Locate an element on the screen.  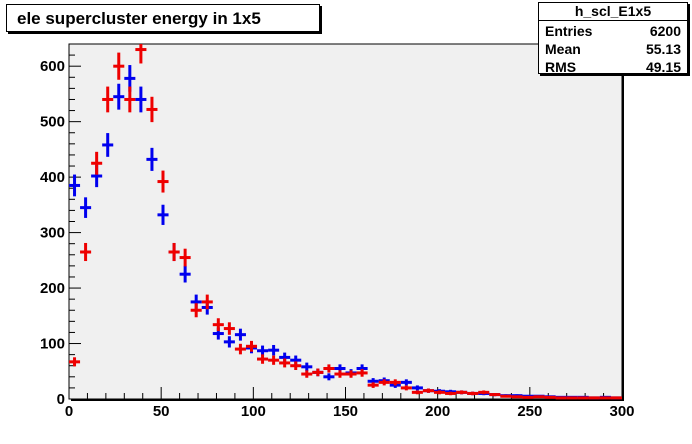
stats-key: Mean is located at coordinates (563, 49).